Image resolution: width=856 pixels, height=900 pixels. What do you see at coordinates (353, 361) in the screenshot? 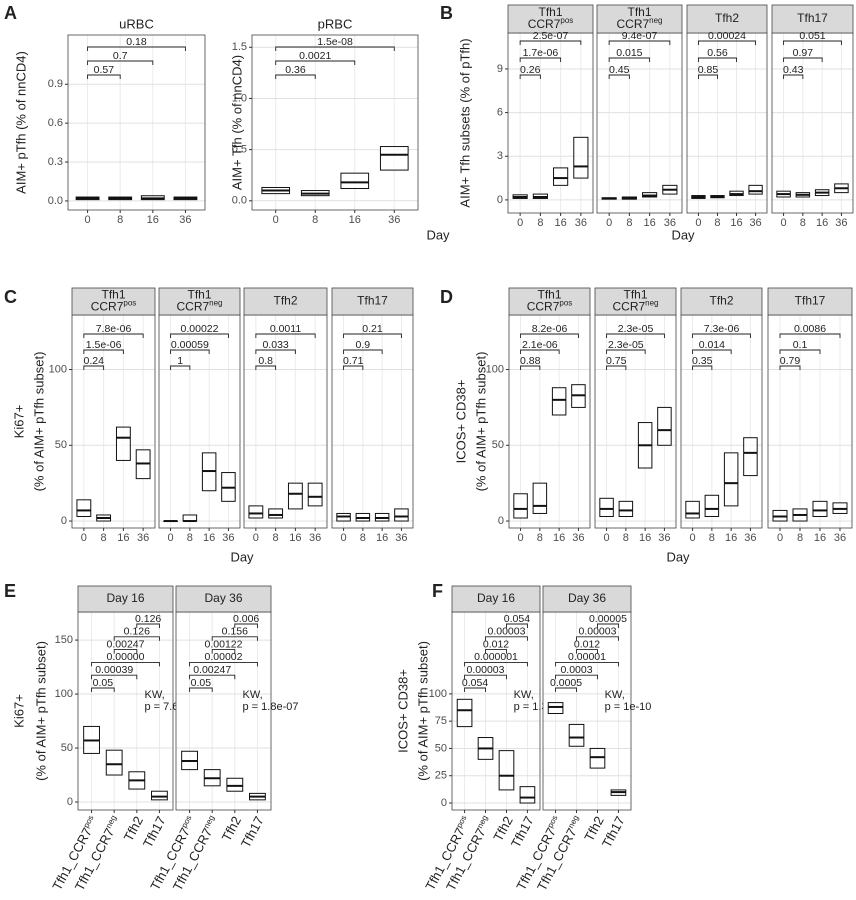
I see `p-value: 0.71` at bounding box center [353, 361].